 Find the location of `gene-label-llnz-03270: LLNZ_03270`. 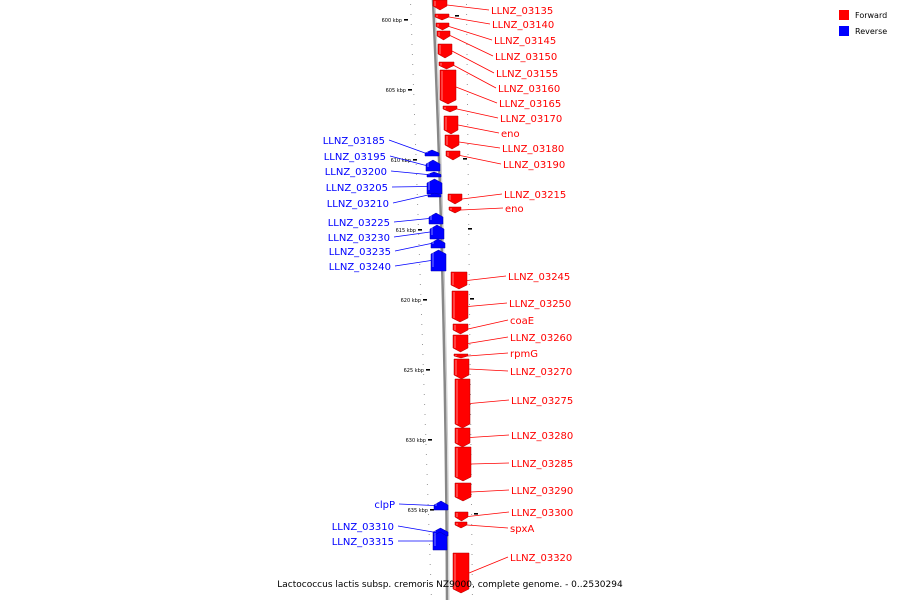

gene-label-llnz-03270: LLNZ_03270 is located at coordinates (541, 372).